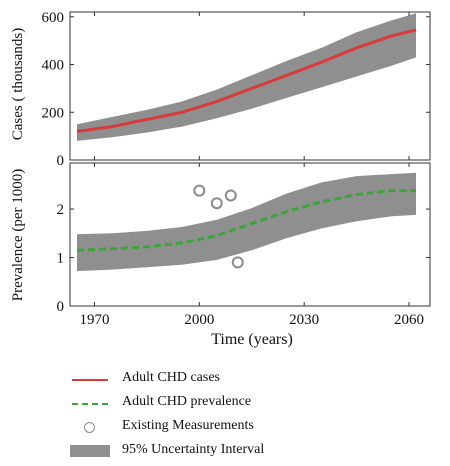  I want to click on legend-item-measurements: Existing Measurements, so click(250, 428).